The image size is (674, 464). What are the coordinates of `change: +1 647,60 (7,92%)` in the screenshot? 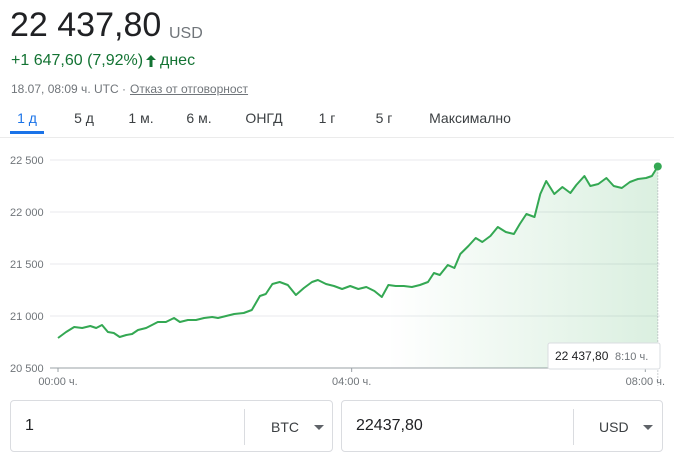 It's located at (77, 60).